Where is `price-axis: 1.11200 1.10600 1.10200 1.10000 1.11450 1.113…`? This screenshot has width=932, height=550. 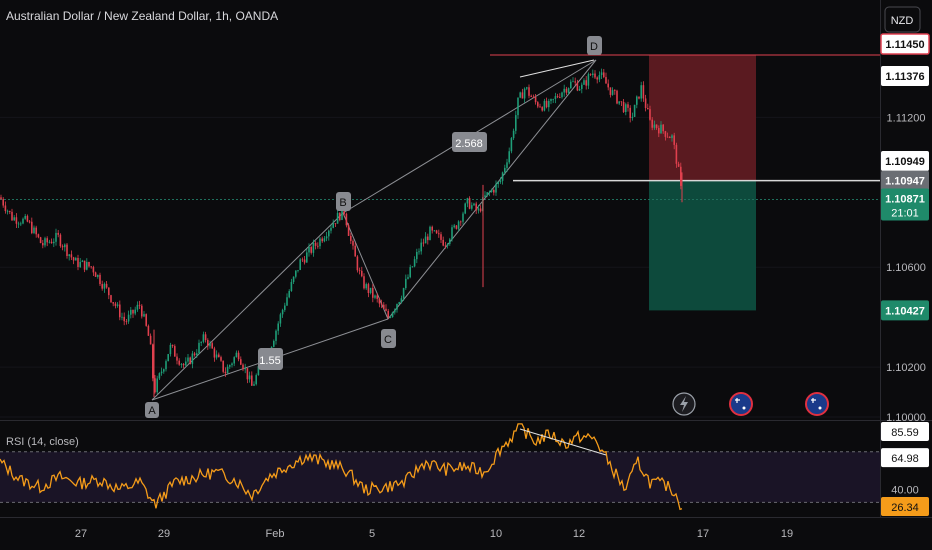
price-axis: 1.11200 1.10600 1.10200 1.10000 1.11450 1.113… is located at coordinates (905, 228).